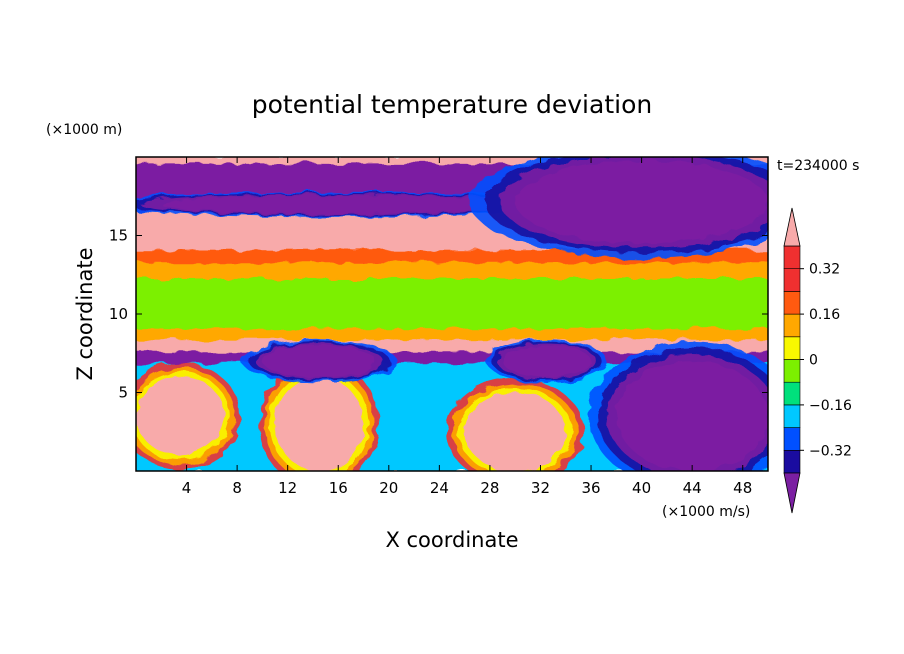  I want to click on colorbar-label: 0, so click(813, 361).